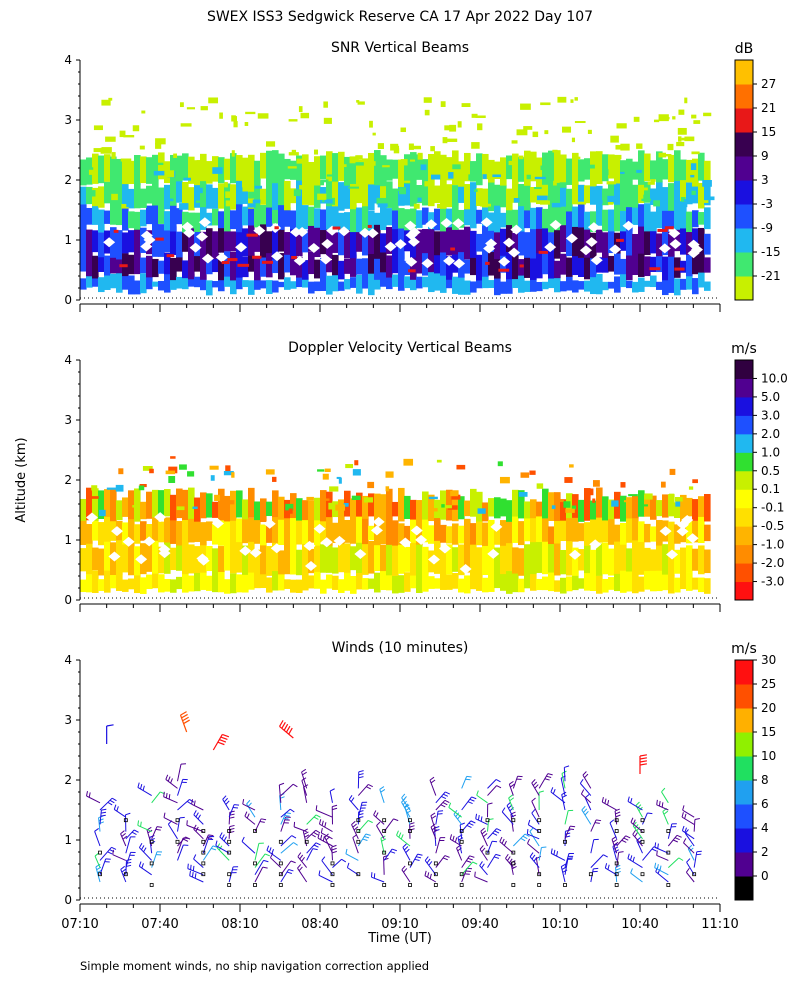 Image resolution: width=800 pixels, height=1000 pixels. I want to click on doppler-panel-title: Doppler Velocity Vertical Beams, so click(400, 348).